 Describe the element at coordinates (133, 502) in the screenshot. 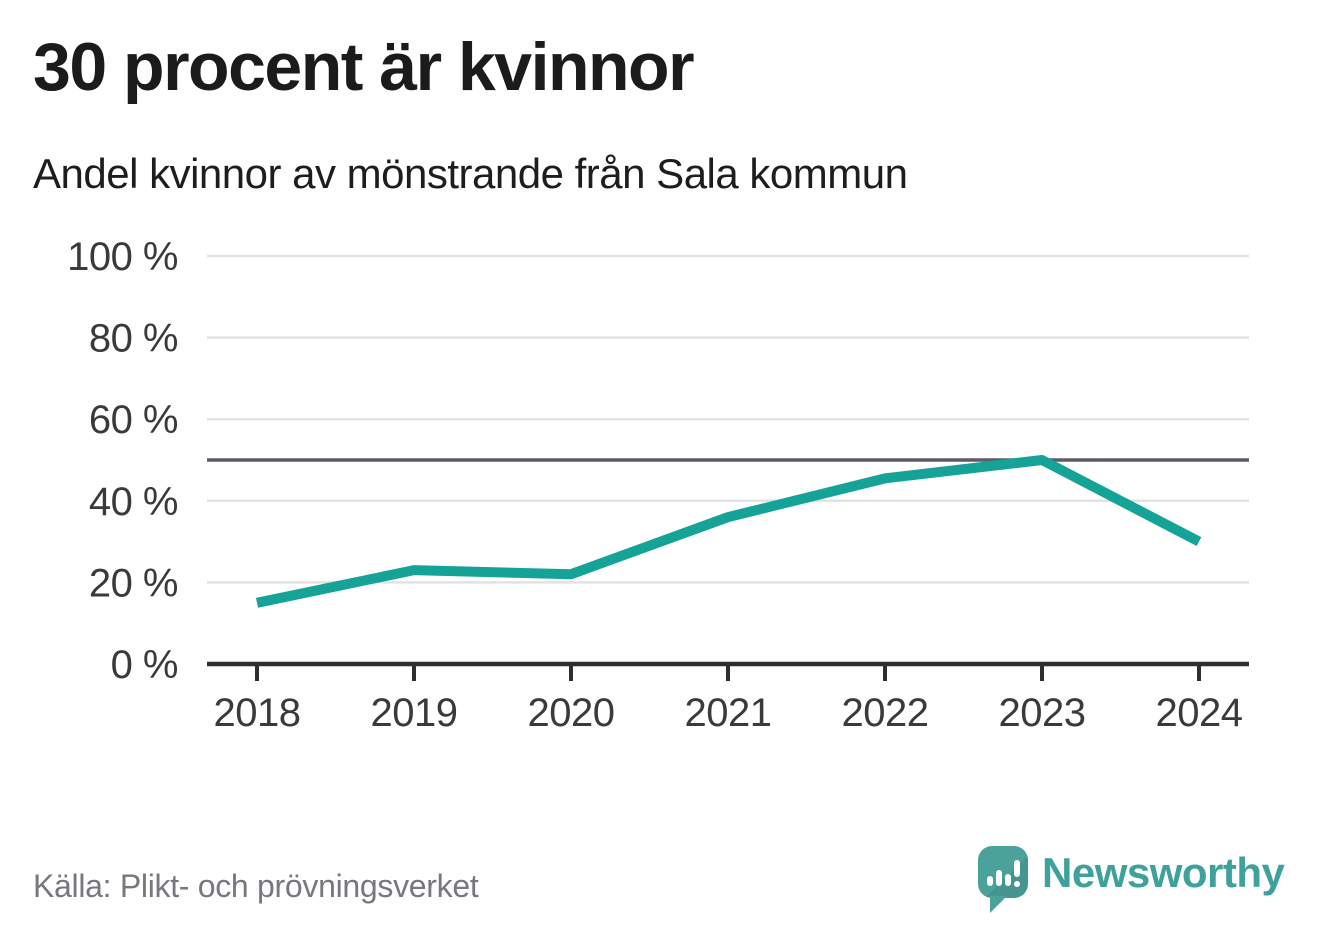

I see `y-tick-label: 40 %` at that location.